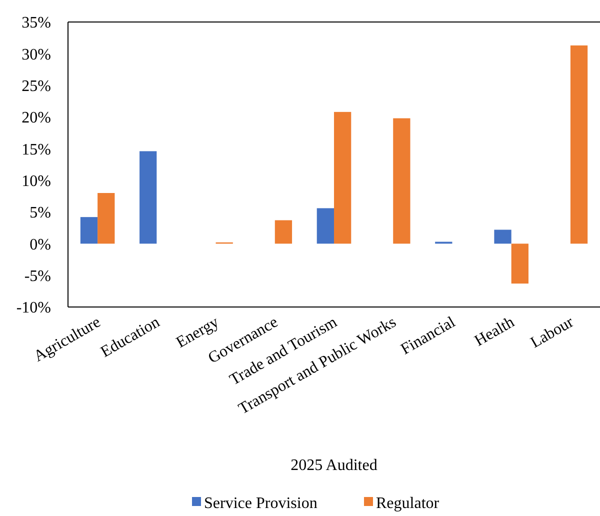 This screenshot has height=516, width=600. Describe the element at coordinates (33, 308) in the screenshot. I see `y-tick-label: -10%` at that location.